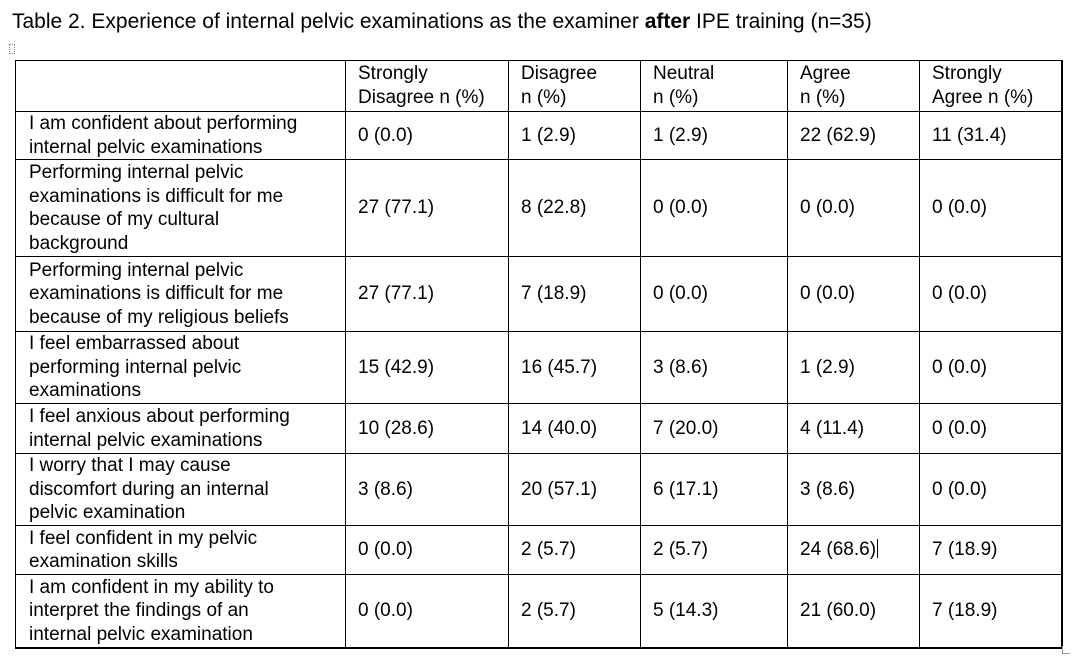 The image size is (1080, 667). I want to click on header-neutral: Neutral n (%), so click(714, 86).